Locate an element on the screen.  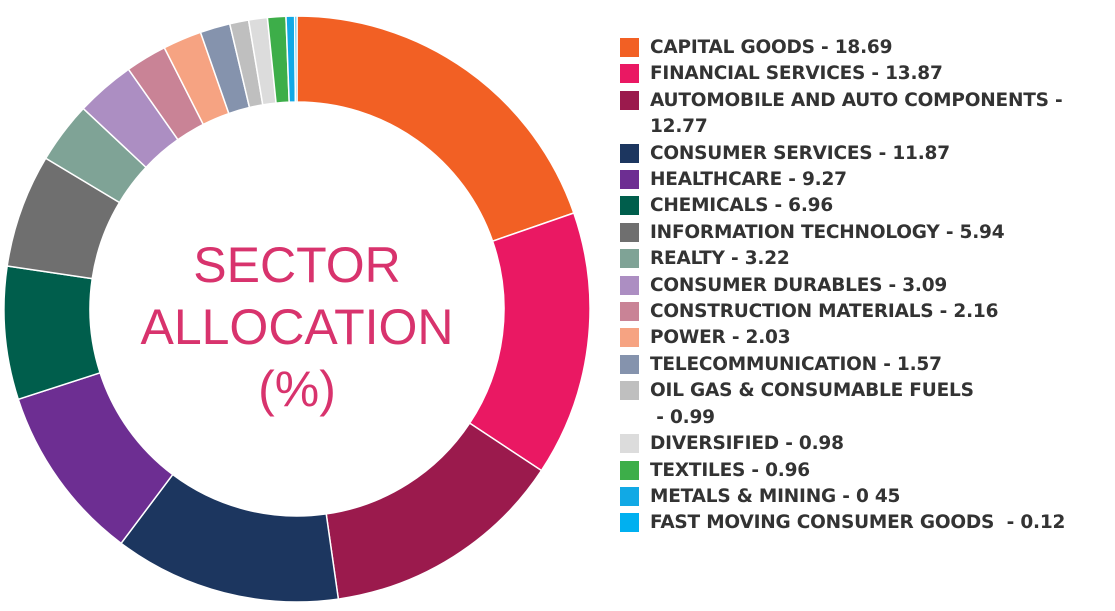
legend-label: TELECOMMUNICATION - 1.57 is located at coordinates (796, 364).